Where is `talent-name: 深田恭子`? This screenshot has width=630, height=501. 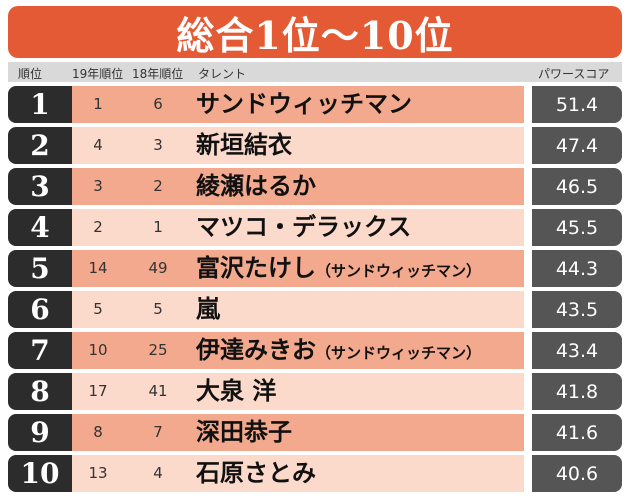 talent-name: 深田恭子 is located at coordinates (244, 432).